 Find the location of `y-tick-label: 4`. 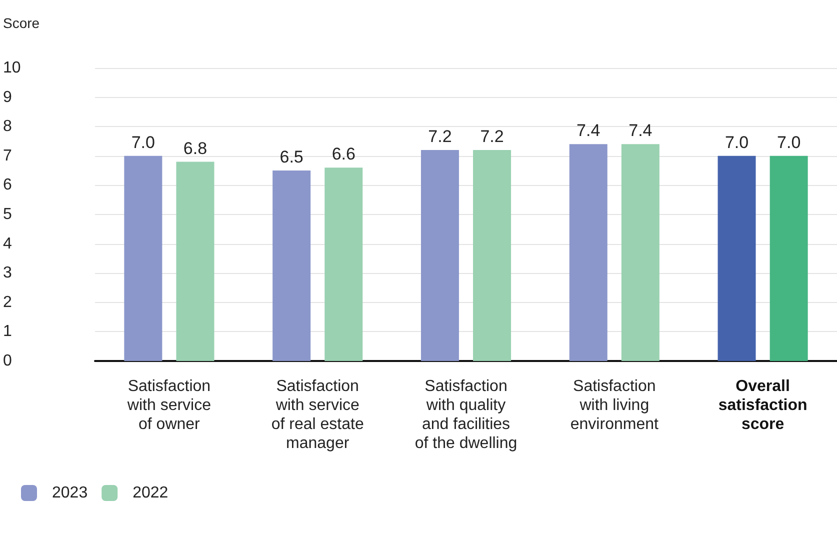

y-tick-label: 4 is located at coordinates (7, 243).